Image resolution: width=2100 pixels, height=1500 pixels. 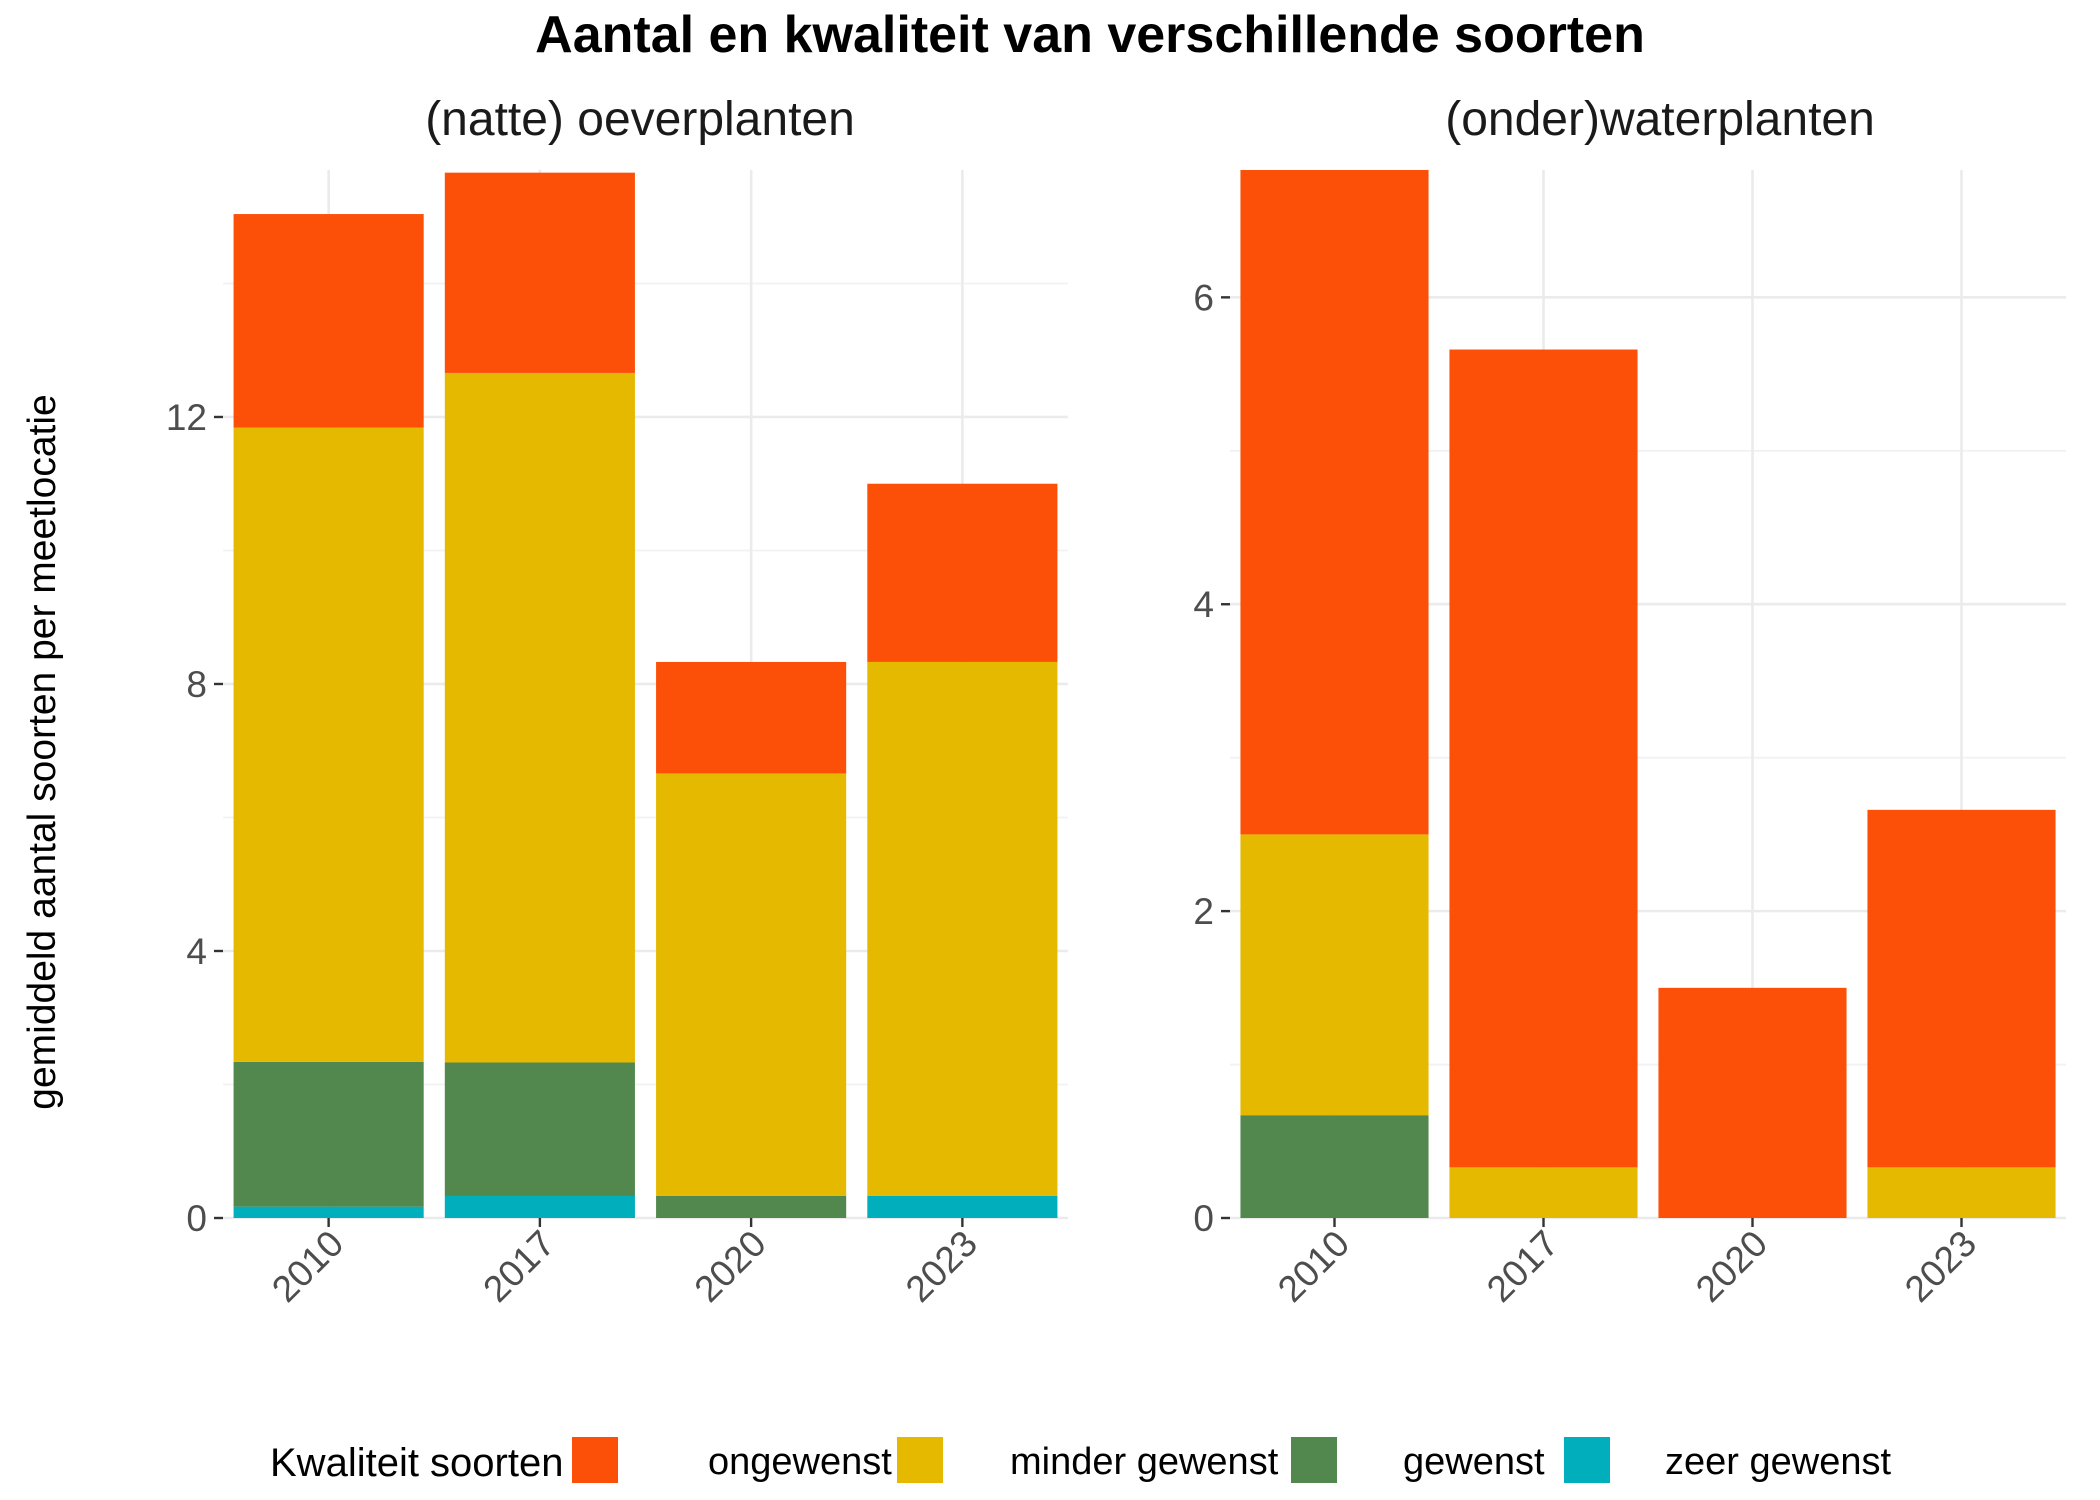 I want to click on legend-title: Kwaliteit soorten, so click(x=416, y=1463).